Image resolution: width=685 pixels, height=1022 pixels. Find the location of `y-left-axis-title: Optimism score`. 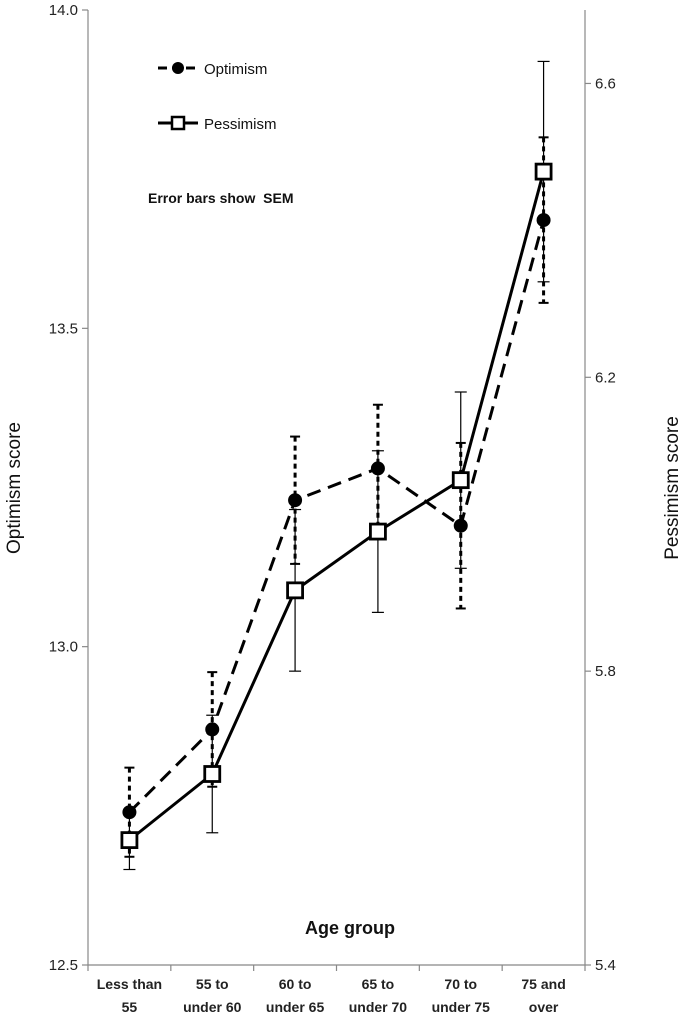

y-left-axis-title: Optimism score is located at coordinates (14, 488).